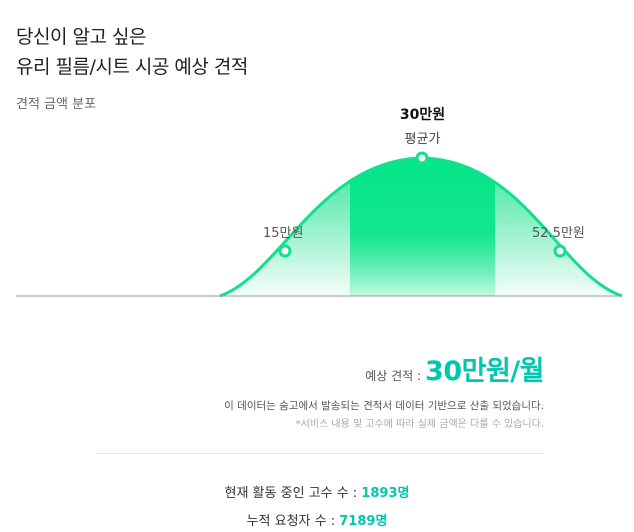 The width and height of the screenshot is (634, 532). Describe the element at coordinates (422, 139) in the screenshot. I see `average-price-label: 평균가` at that location.